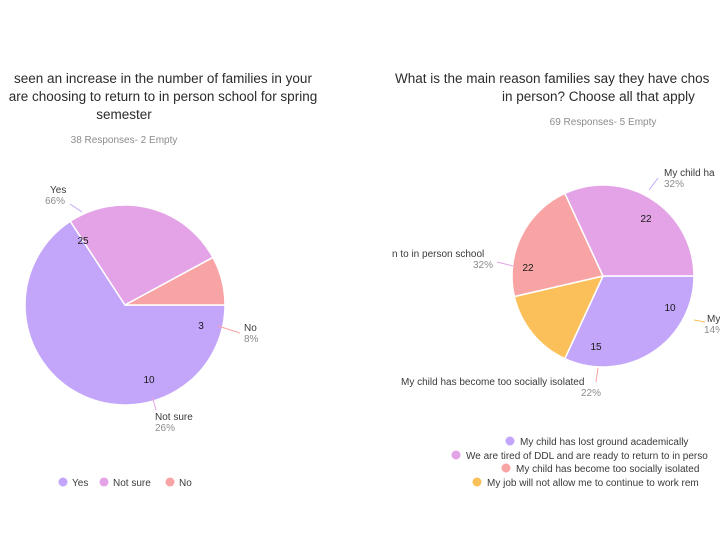 The width and height of the screenshot is (720, 535). What do you see at coordinates (124, 140) in the screenshot?
I see `left-subtitle: 38 Responses- 2 Empty` at bounding box center [124, 140].